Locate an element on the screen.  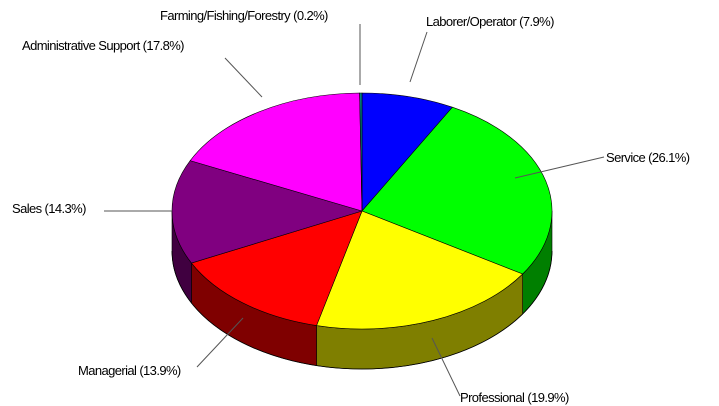
slice-label: Laborer/Operator (7.9%) is located at coordinates (490, 21).